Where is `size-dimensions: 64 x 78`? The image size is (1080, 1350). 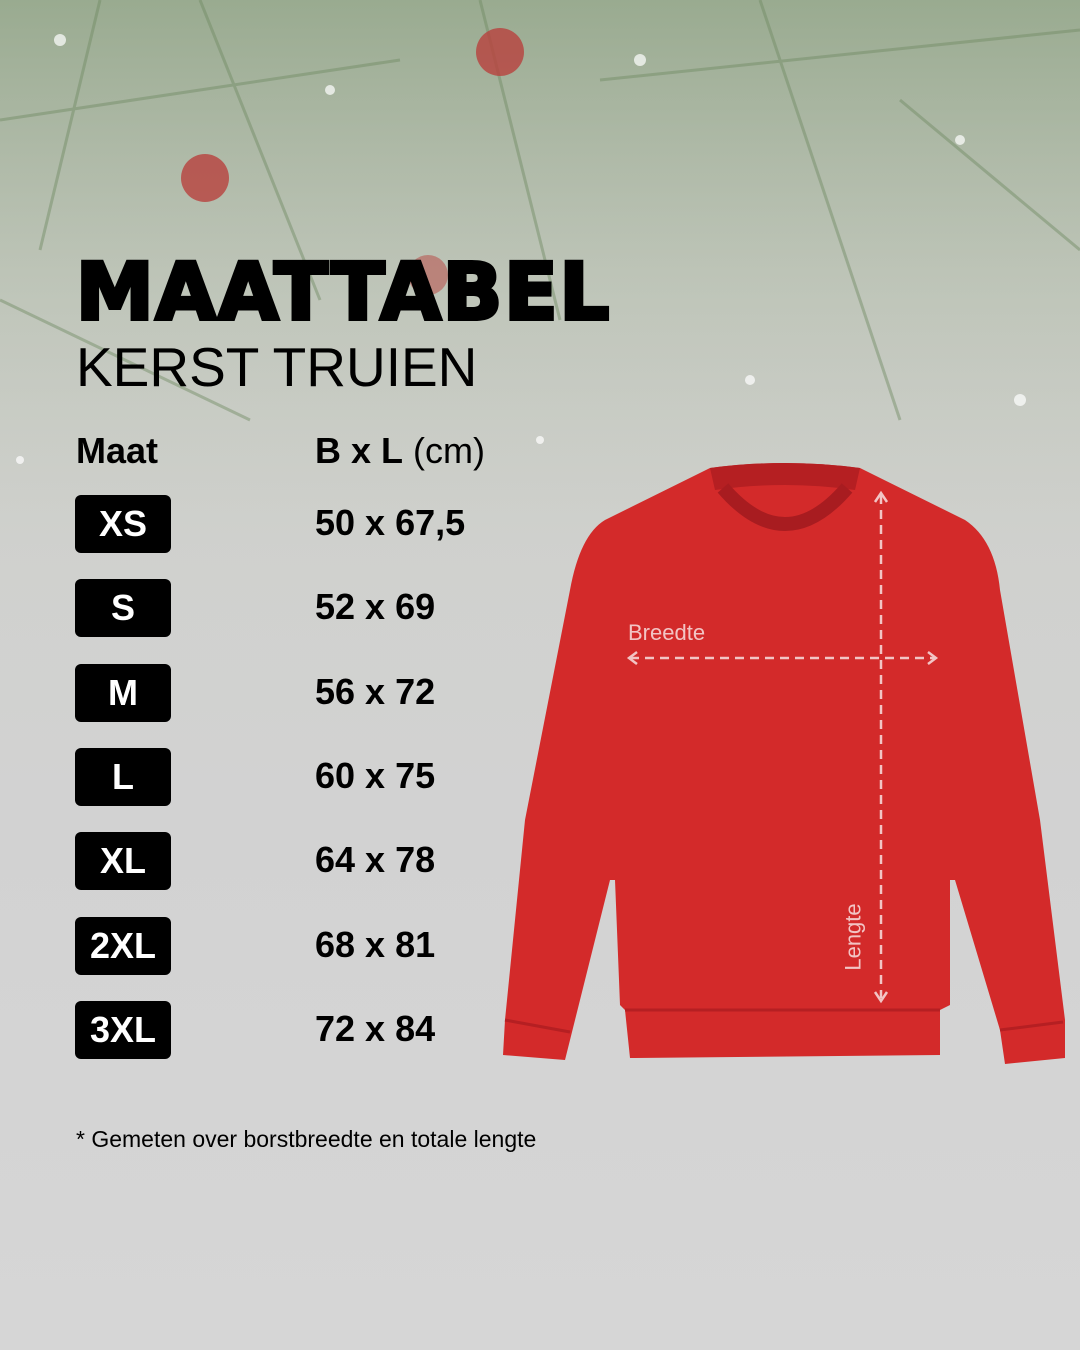
size-dimensions: 64 x 78 is located at coordinates (375, 860).